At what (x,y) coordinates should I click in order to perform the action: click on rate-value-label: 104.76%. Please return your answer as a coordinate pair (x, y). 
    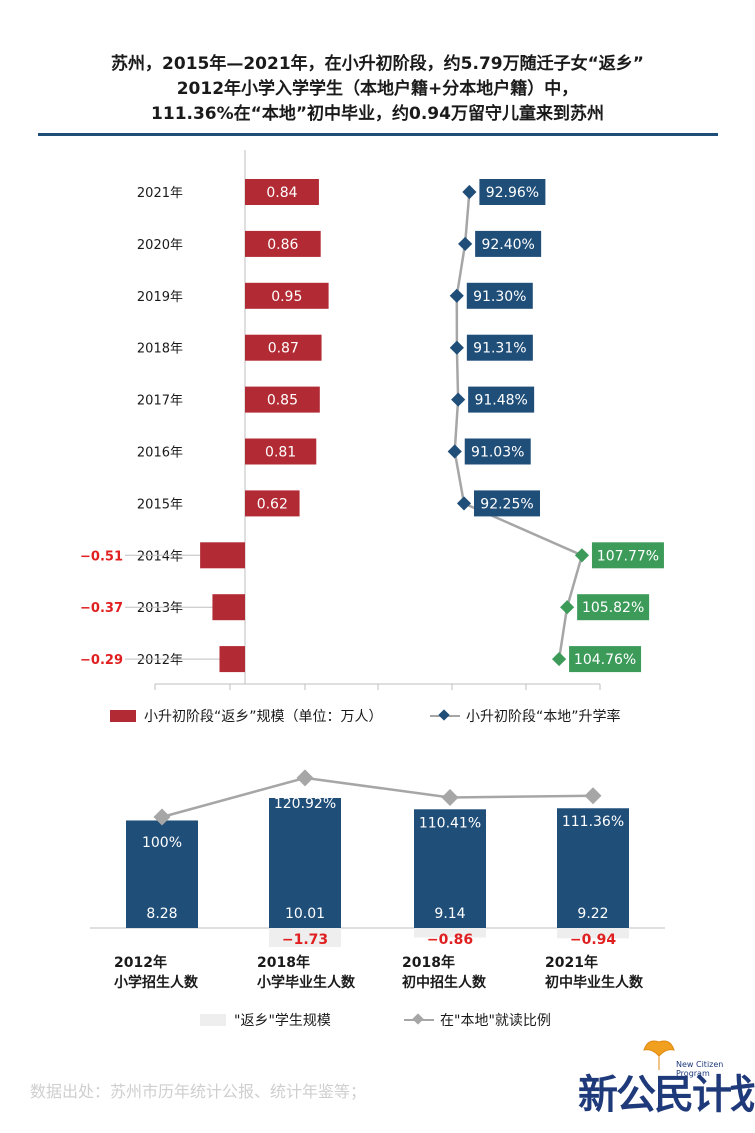
    Looking at the image, I should click on (605, 660).